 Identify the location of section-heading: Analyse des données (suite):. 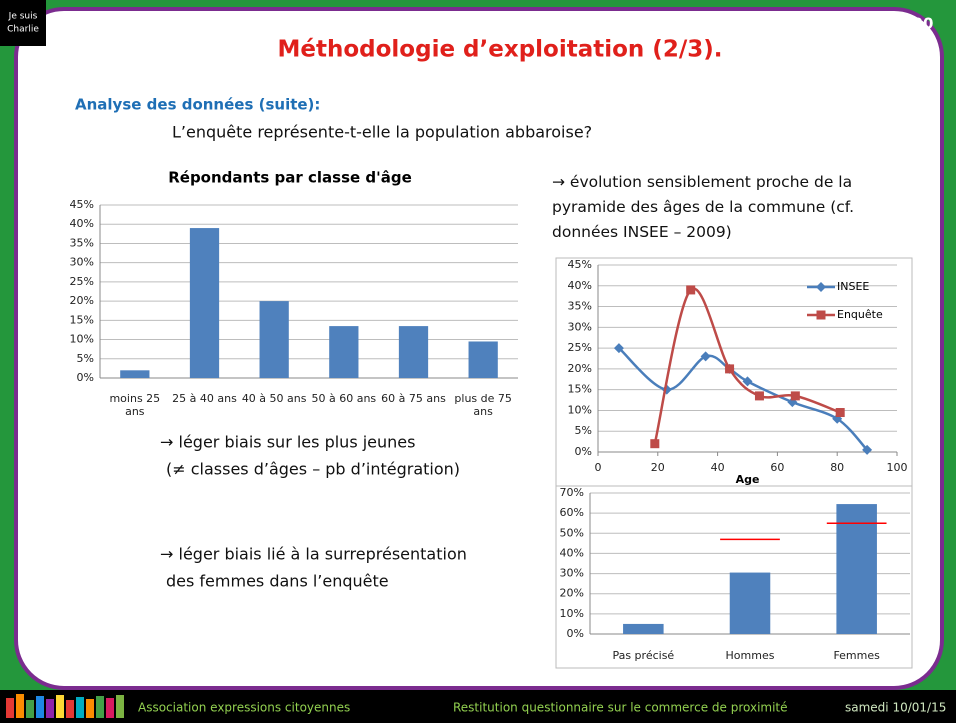
(197, 105).